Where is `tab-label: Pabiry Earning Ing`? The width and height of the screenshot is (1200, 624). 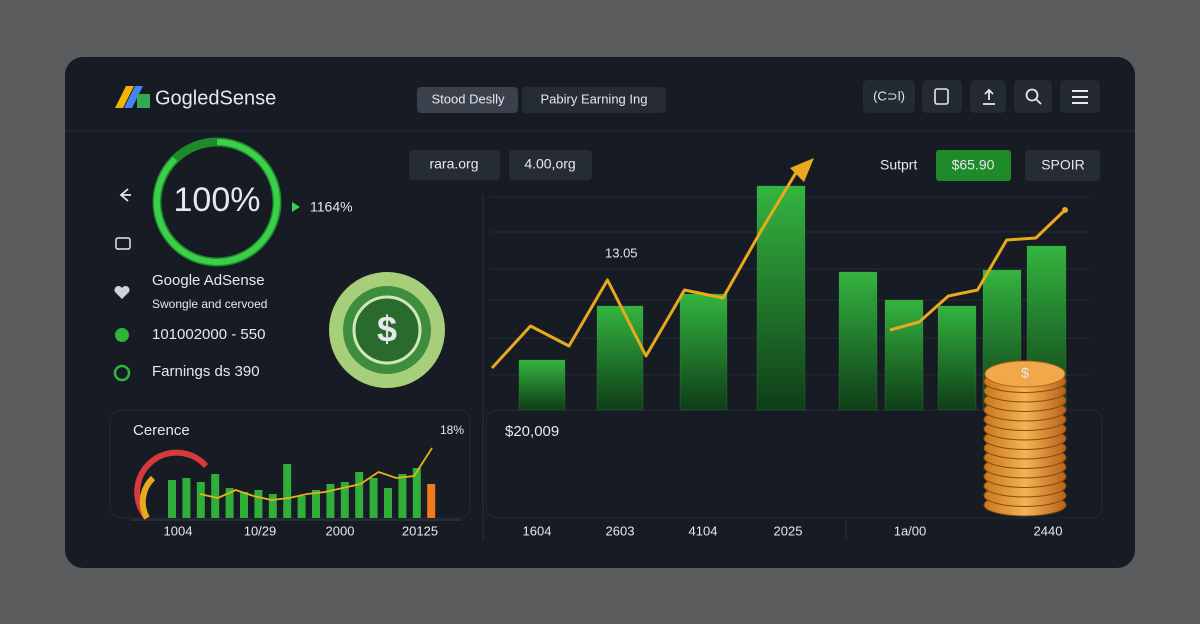
tab-label: Pabiry Earning Ing is located at coordinates (594, 98).